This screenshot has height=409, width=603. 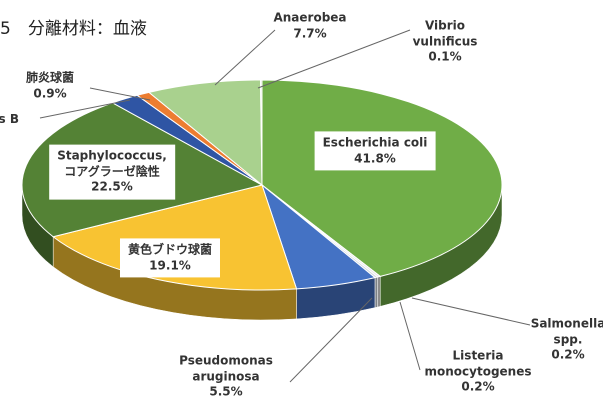 I want to click on label-name: 黄色ブドウ球菌, so click(x=170, y=249).